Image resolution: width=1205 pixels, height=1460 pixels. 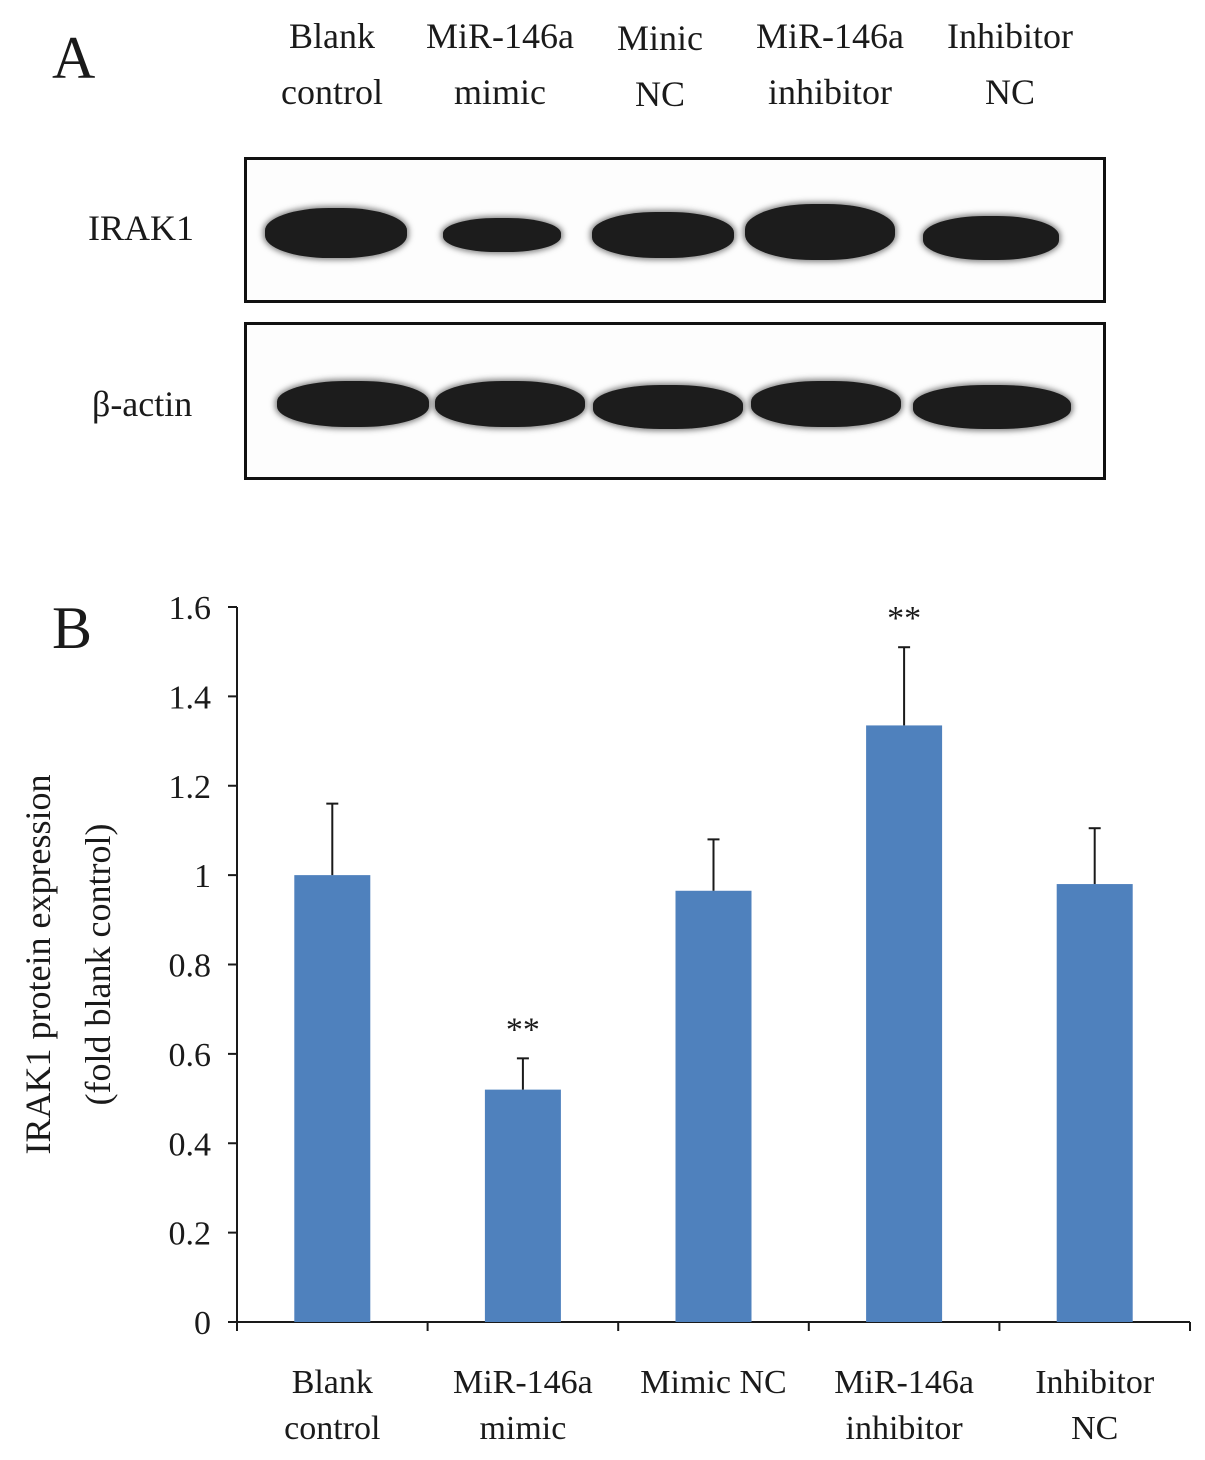 What do you see at coordinates (190, 966) in the screenshot?
I see `y-tick-label: 0.8` at bounding box center [190, 966].